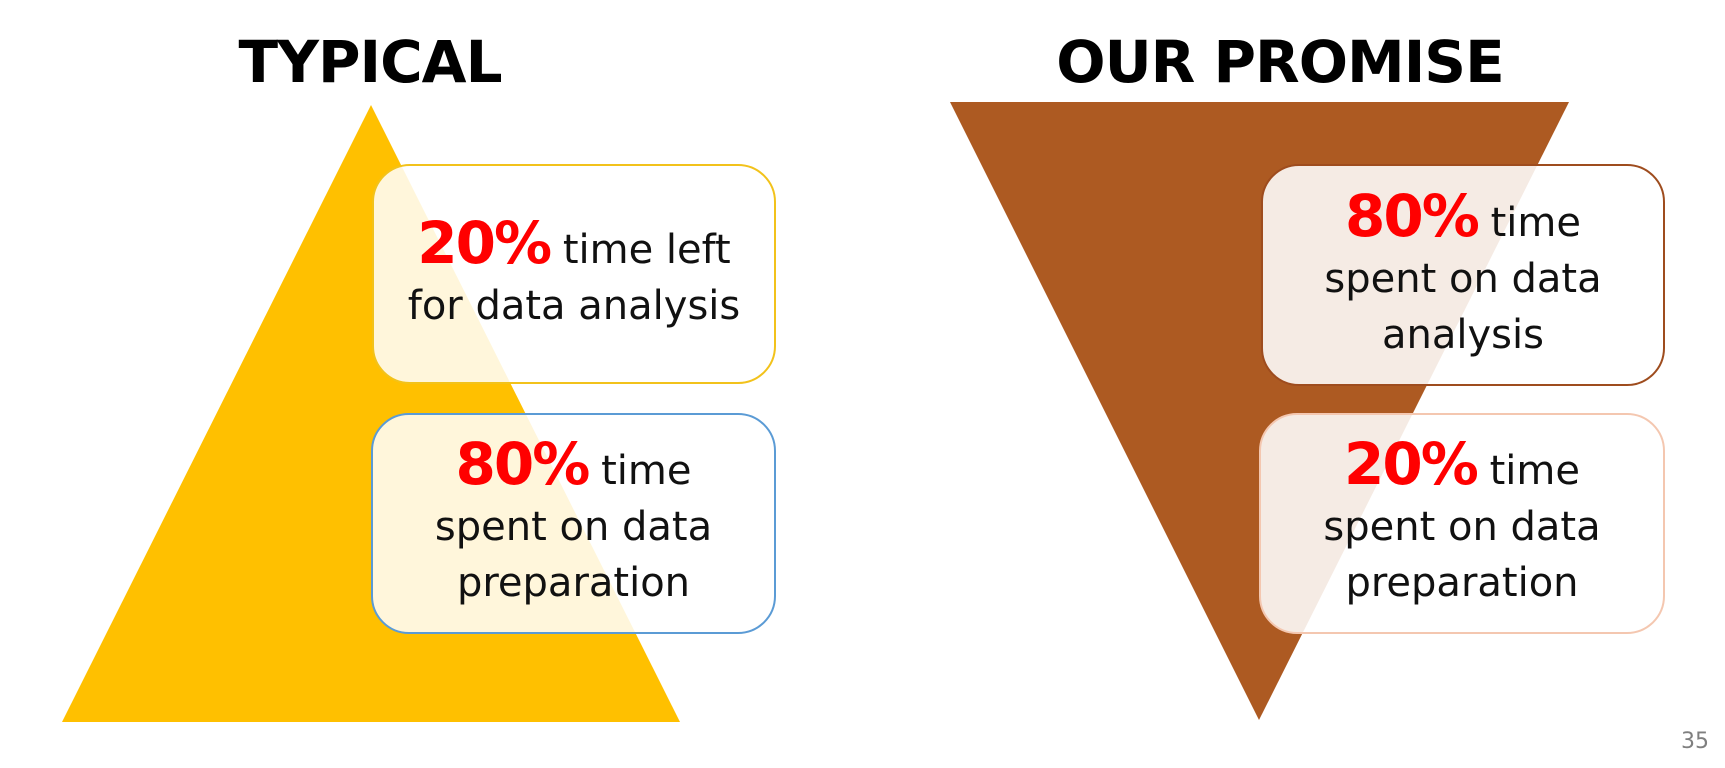 The image size is (1725, 768). I want to click on typical-preparation-line1: 80% time, so click(574, 467).